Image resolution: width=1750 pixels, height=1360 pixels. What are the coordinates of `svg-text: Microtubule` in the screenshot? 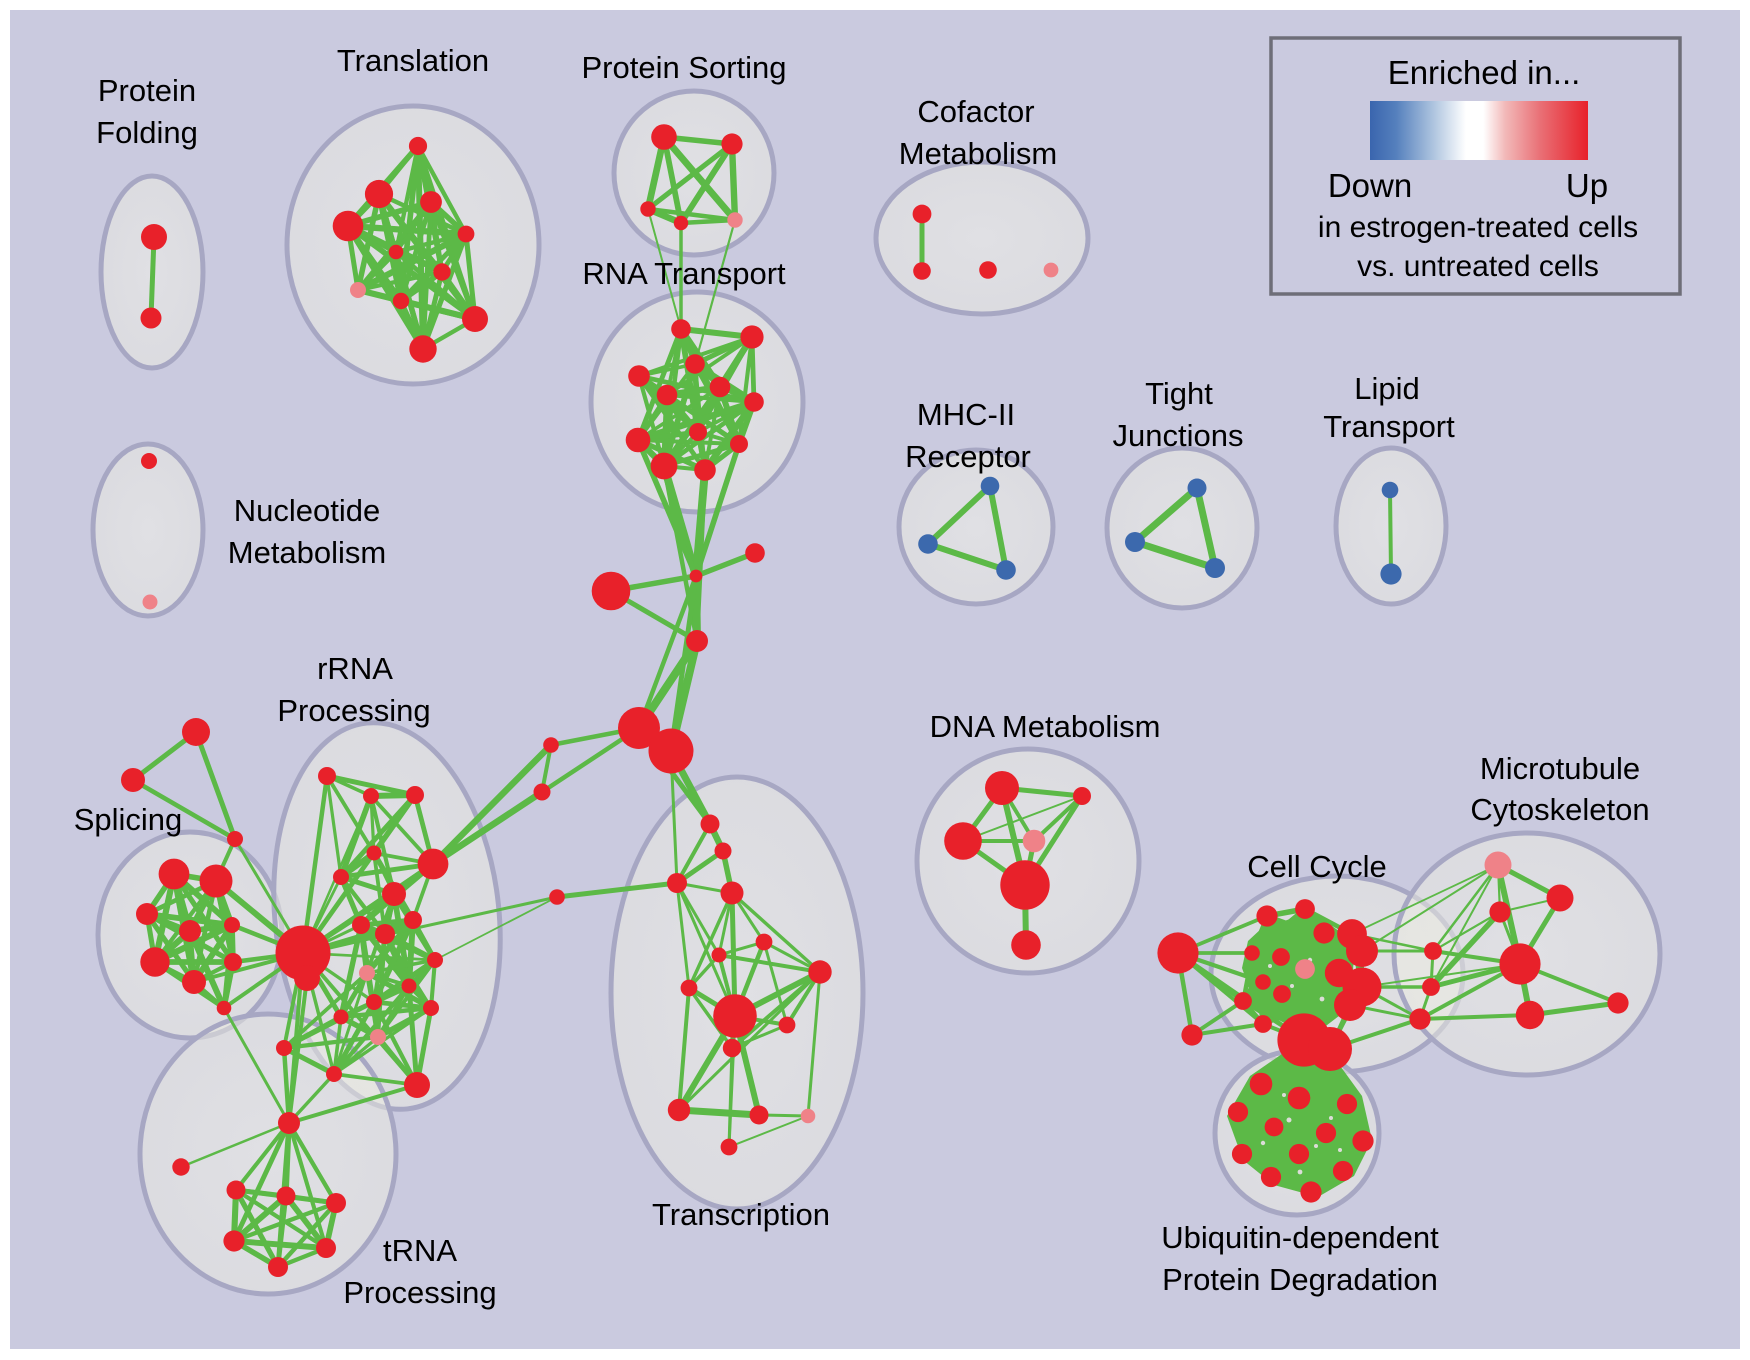 It's located at (1560, 768).